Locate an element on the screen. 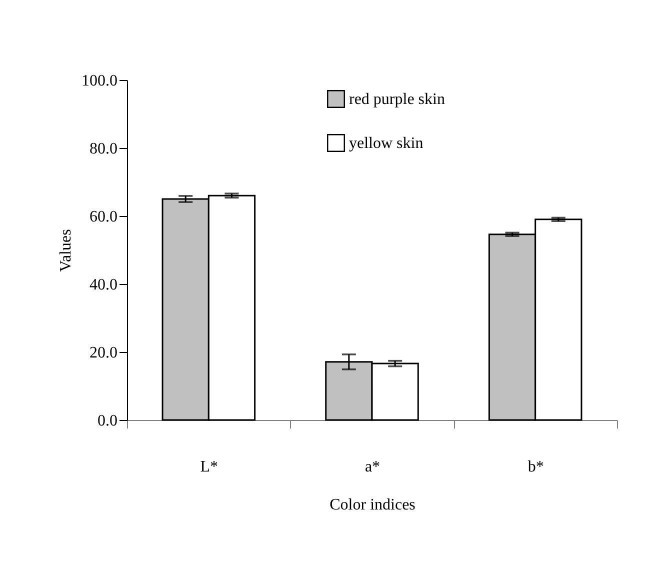  y-tick-label: 60.0 is located at coordinates (104, 217).